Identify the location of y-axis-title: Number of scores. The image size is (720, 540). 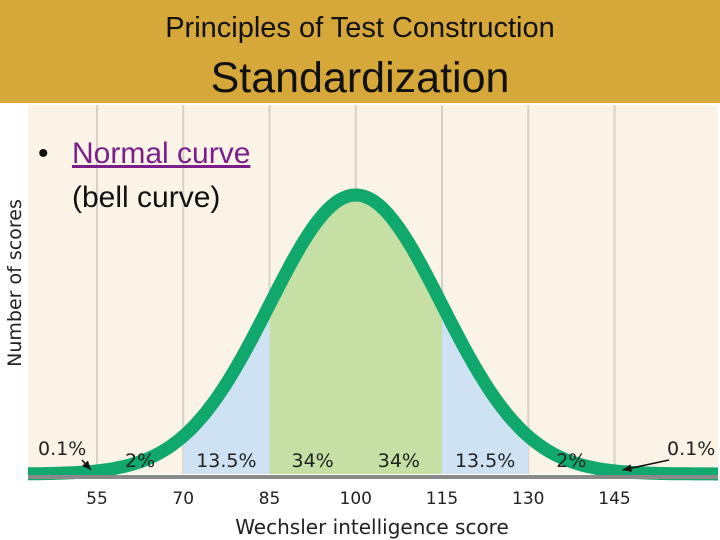
(15, 283).